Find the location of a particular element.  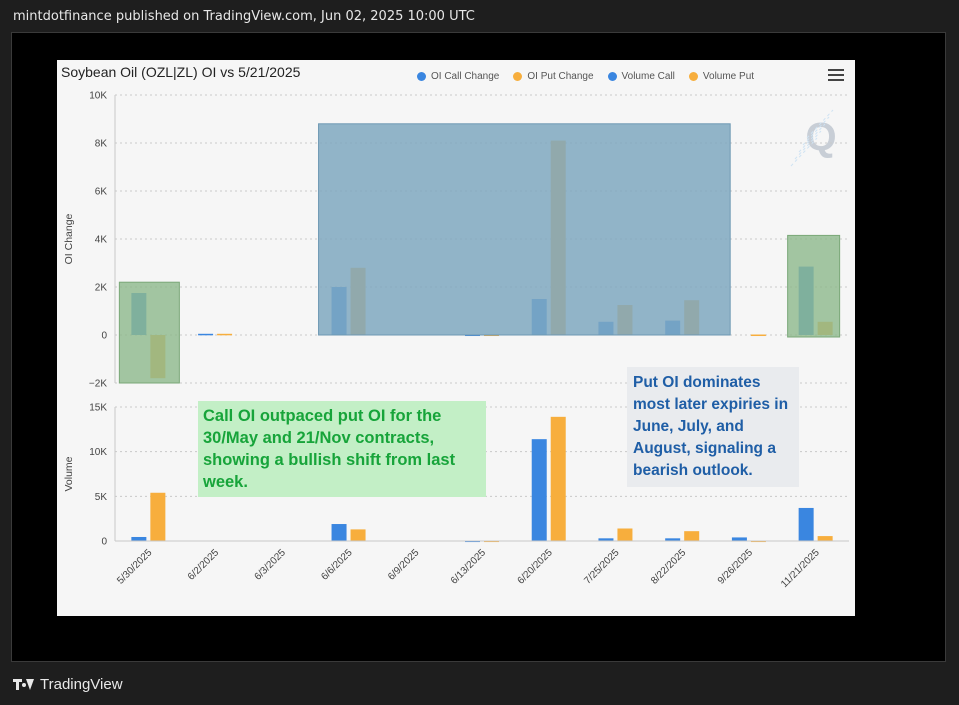

legend-label: Volume Call is located at coordinates (648, 76).